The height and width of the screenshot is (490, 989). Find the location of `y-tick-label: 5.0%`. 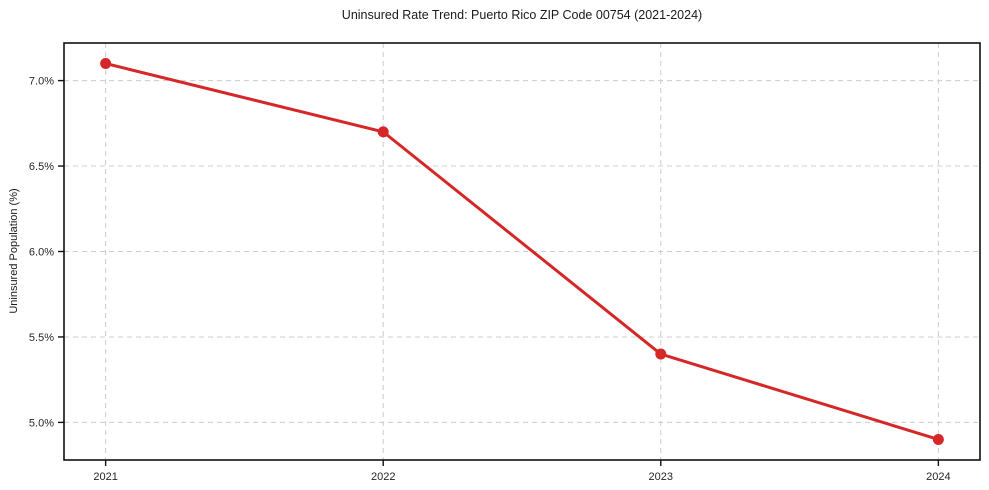

y-tick-label: 5.0% is located at coordinates (41, 423).